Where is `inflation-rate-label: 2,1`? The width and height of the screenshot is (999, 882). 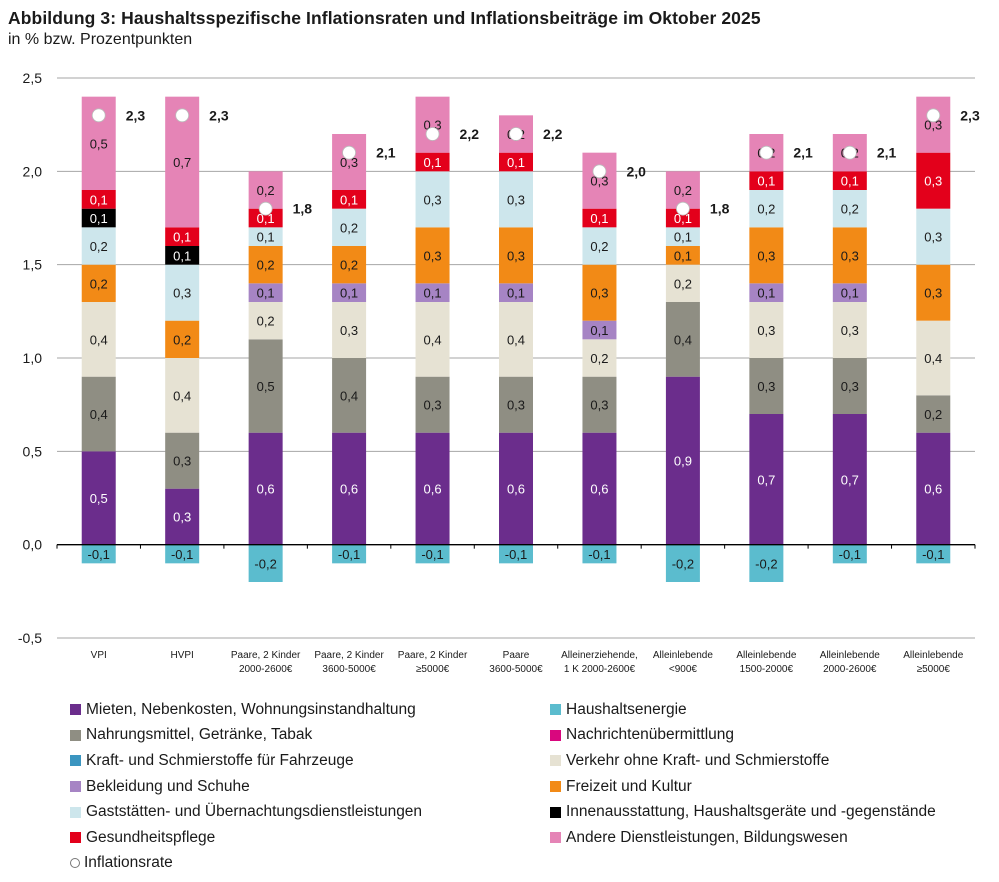
inflation-rate-label: 2,1 is located at coordinates (887, 153).